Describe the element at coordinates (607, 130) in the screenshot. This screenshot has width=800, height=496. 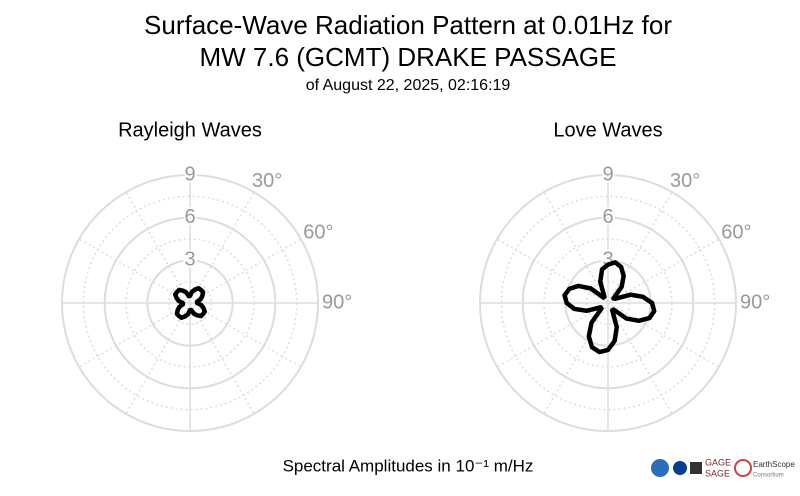
I see `chart-title: Love Waves` at that location.